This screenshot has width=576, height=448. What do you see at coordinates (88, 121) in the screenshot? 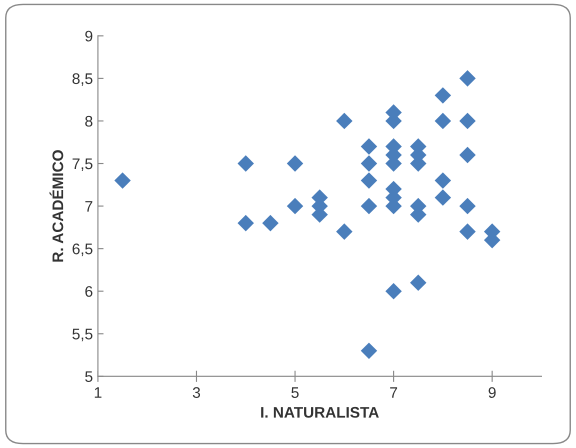
I see `y-tick-label: 8` at bounding box center [88, 121].